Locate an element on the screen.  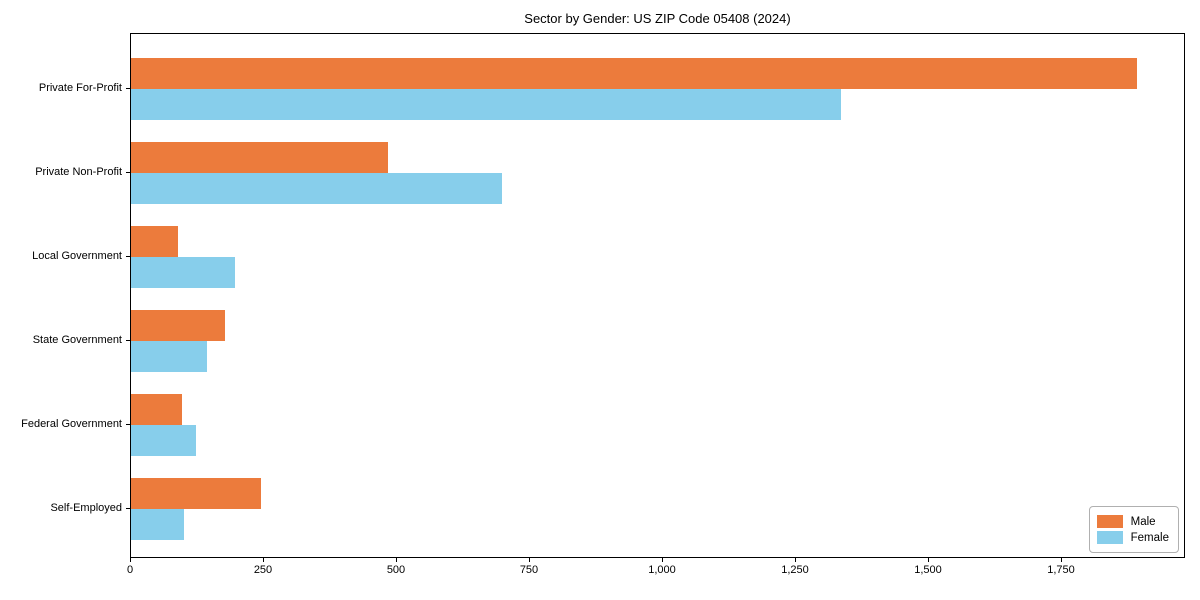
x-label-1500: 1,500 is located at coordinates (928, 570).